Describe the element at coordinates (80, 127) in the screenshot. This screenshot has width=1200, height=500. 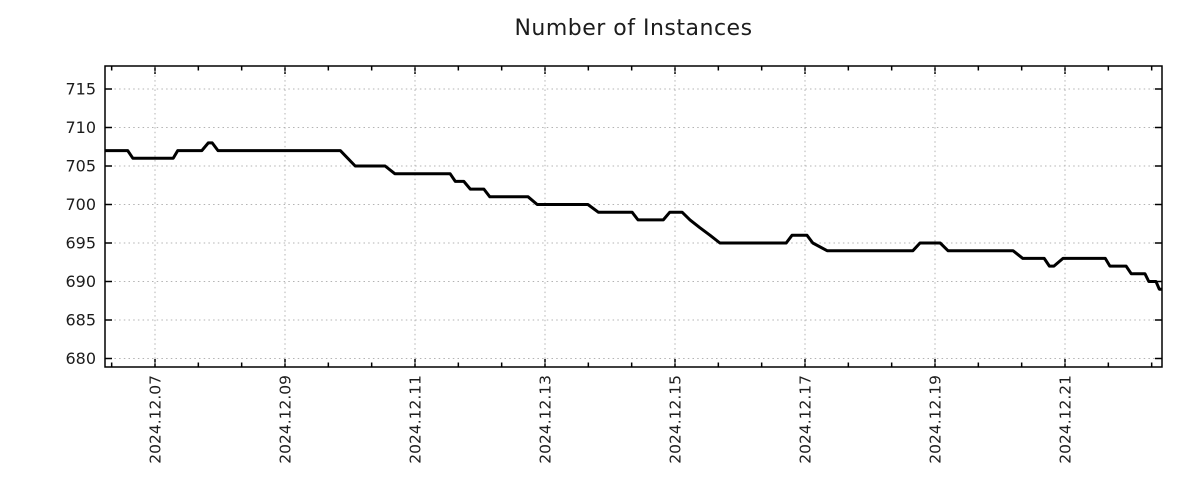
I see `y-tick-label: 710` at that location.